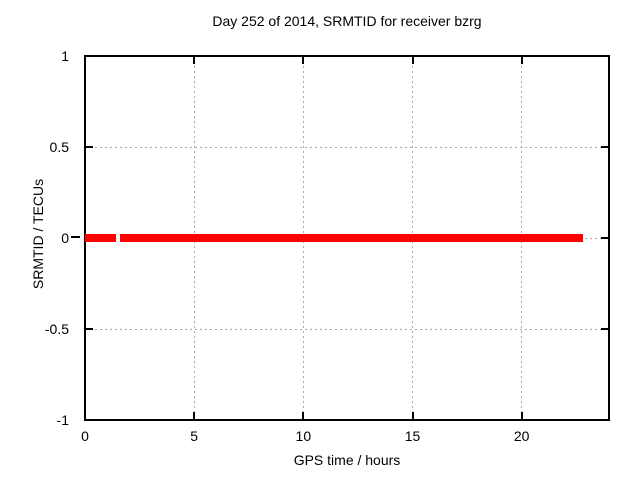 The height and width of the screenshot is (480, 640). What do you see at coordinates (521, 436) in the screenshot?
I see `x-tick-label: 20` at bounding box center [521, 436].